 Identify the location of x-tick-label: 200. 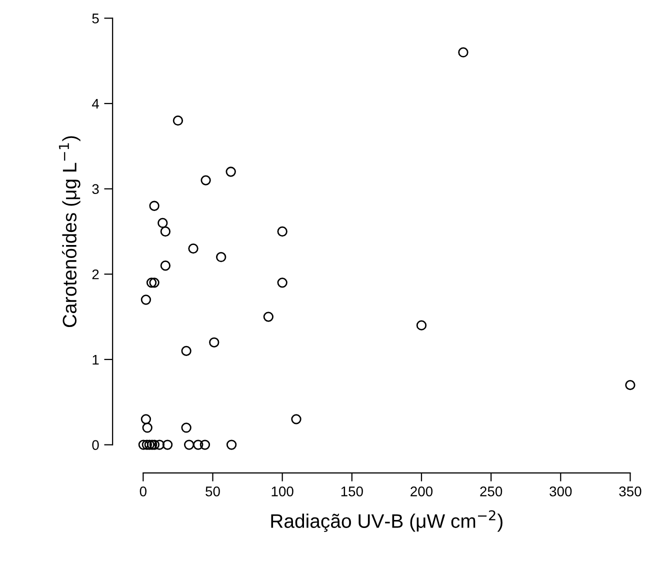
(421, 491).